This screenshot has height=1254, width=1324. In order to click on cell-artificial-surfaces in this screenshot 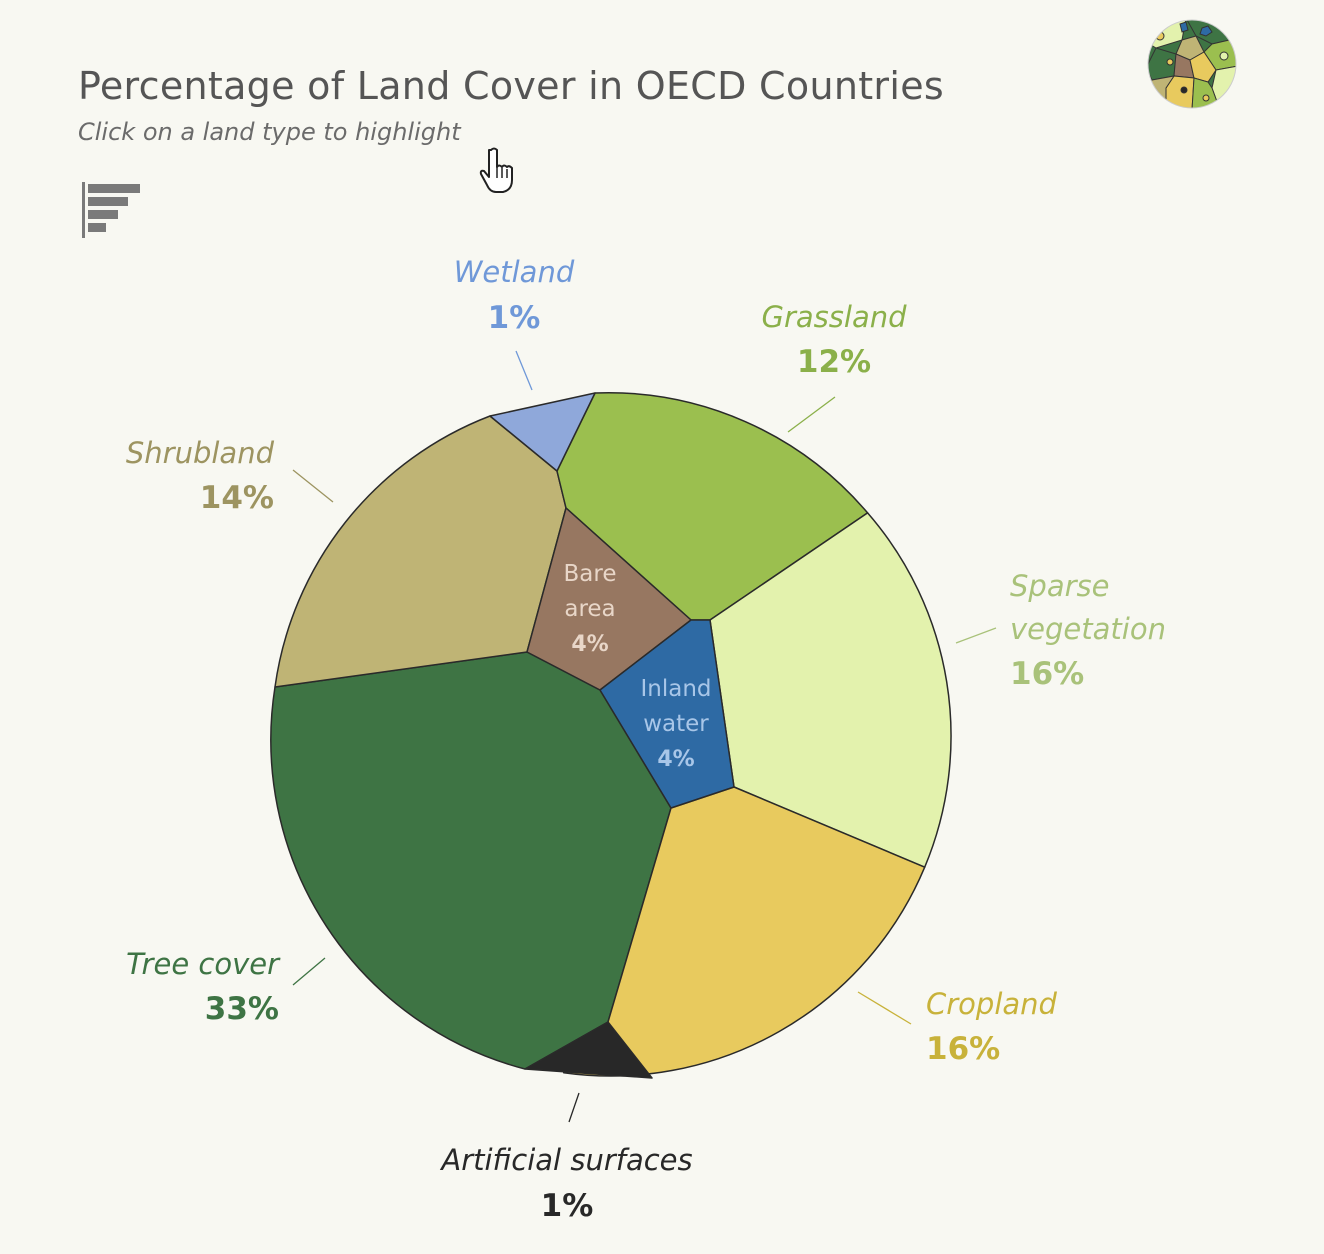, I will do `click(588, 1050)`.